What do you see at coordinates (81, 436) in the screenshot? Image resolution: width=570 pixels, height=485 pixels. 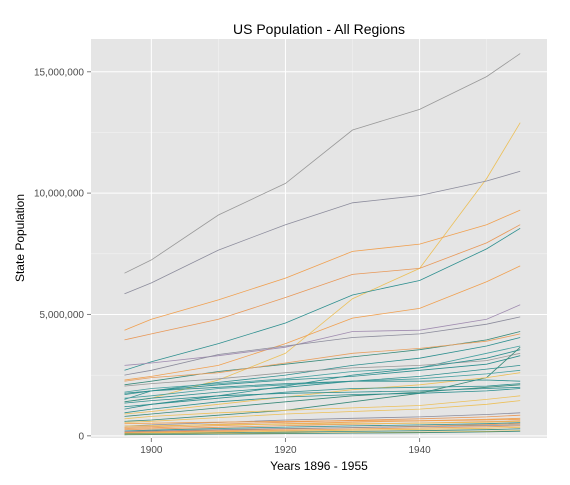 I see `y-tick-label-0: 0` at bounding box center [81, 436].